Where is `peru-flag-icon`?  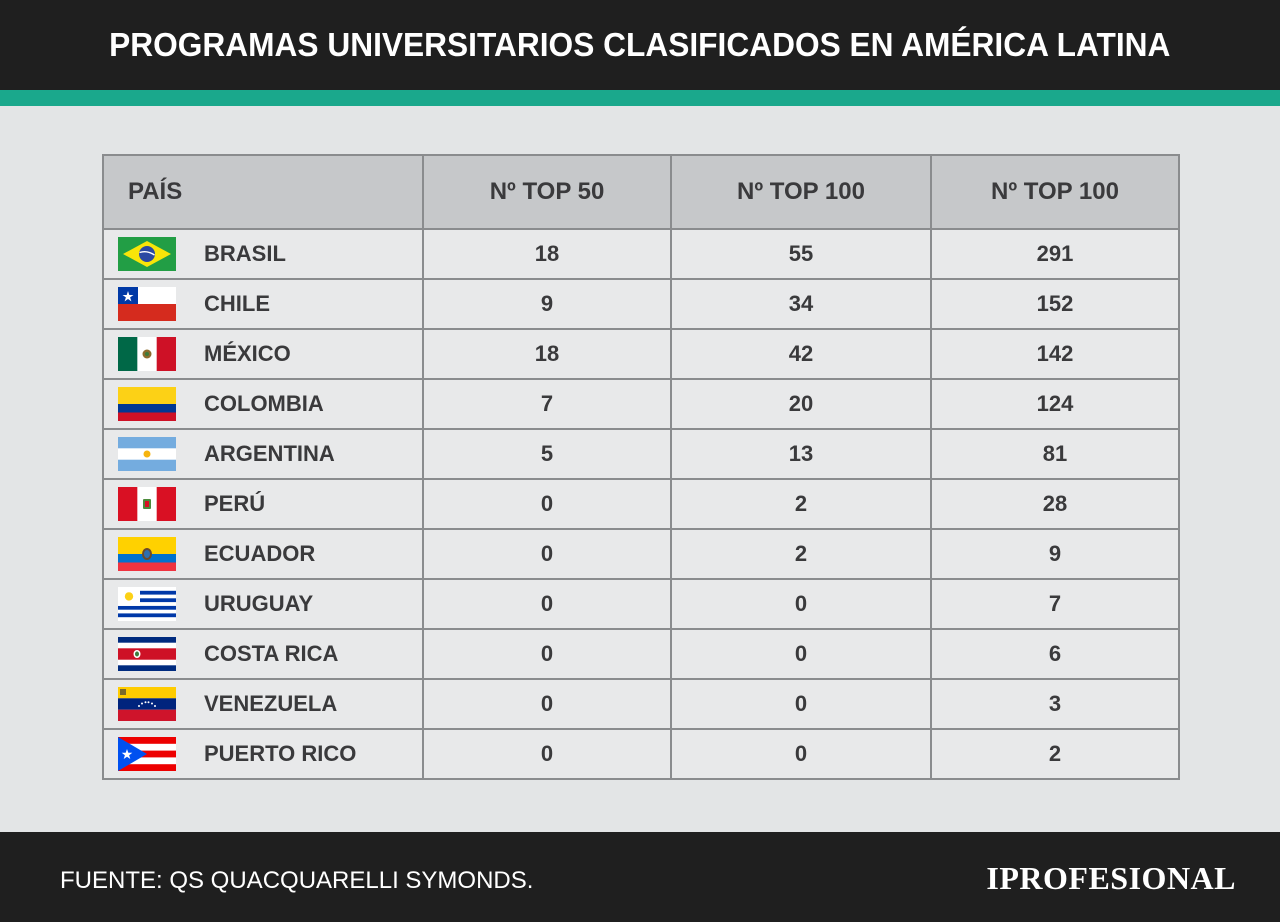 peru-flag-icon is located at coordinates (147, 504).